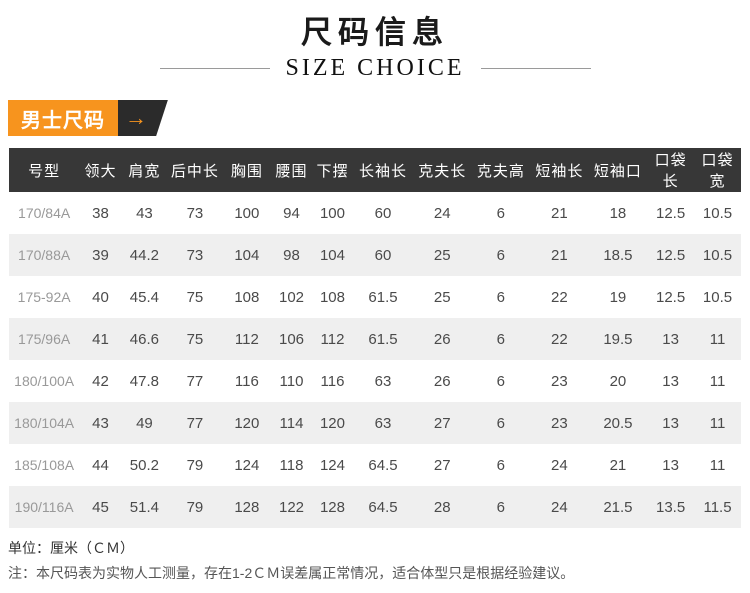  What do you see at coordinates (246, 339) in the screenshot?
I see `size-value-cell: 112` at bounding box center [246, 339].